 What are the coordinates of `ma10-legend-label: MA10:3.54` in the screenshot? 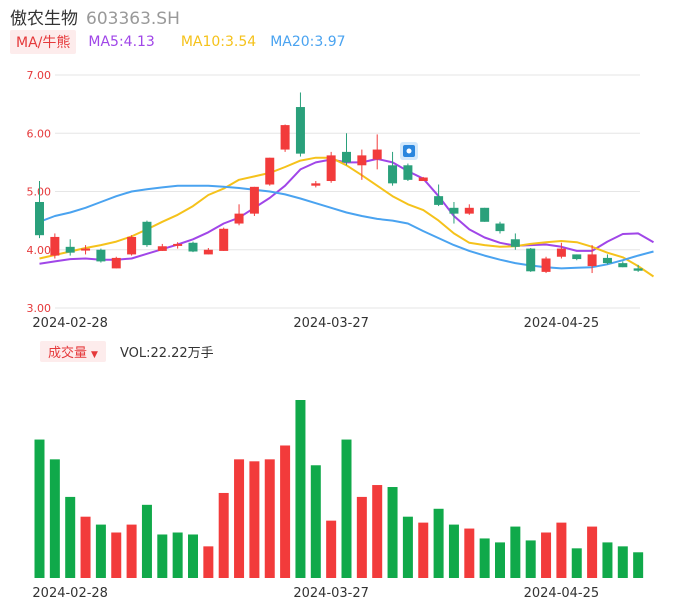 It's located at (218, 42).